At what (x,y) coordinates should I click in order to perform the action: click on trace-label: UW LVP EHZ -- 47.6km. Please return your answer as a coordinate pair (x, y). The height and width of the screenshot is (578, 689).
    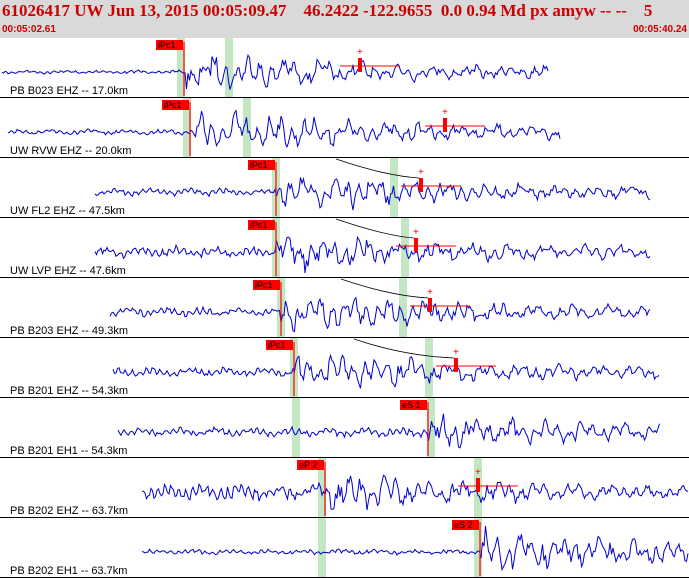
    Looking at the image, I should click on (68, 271).